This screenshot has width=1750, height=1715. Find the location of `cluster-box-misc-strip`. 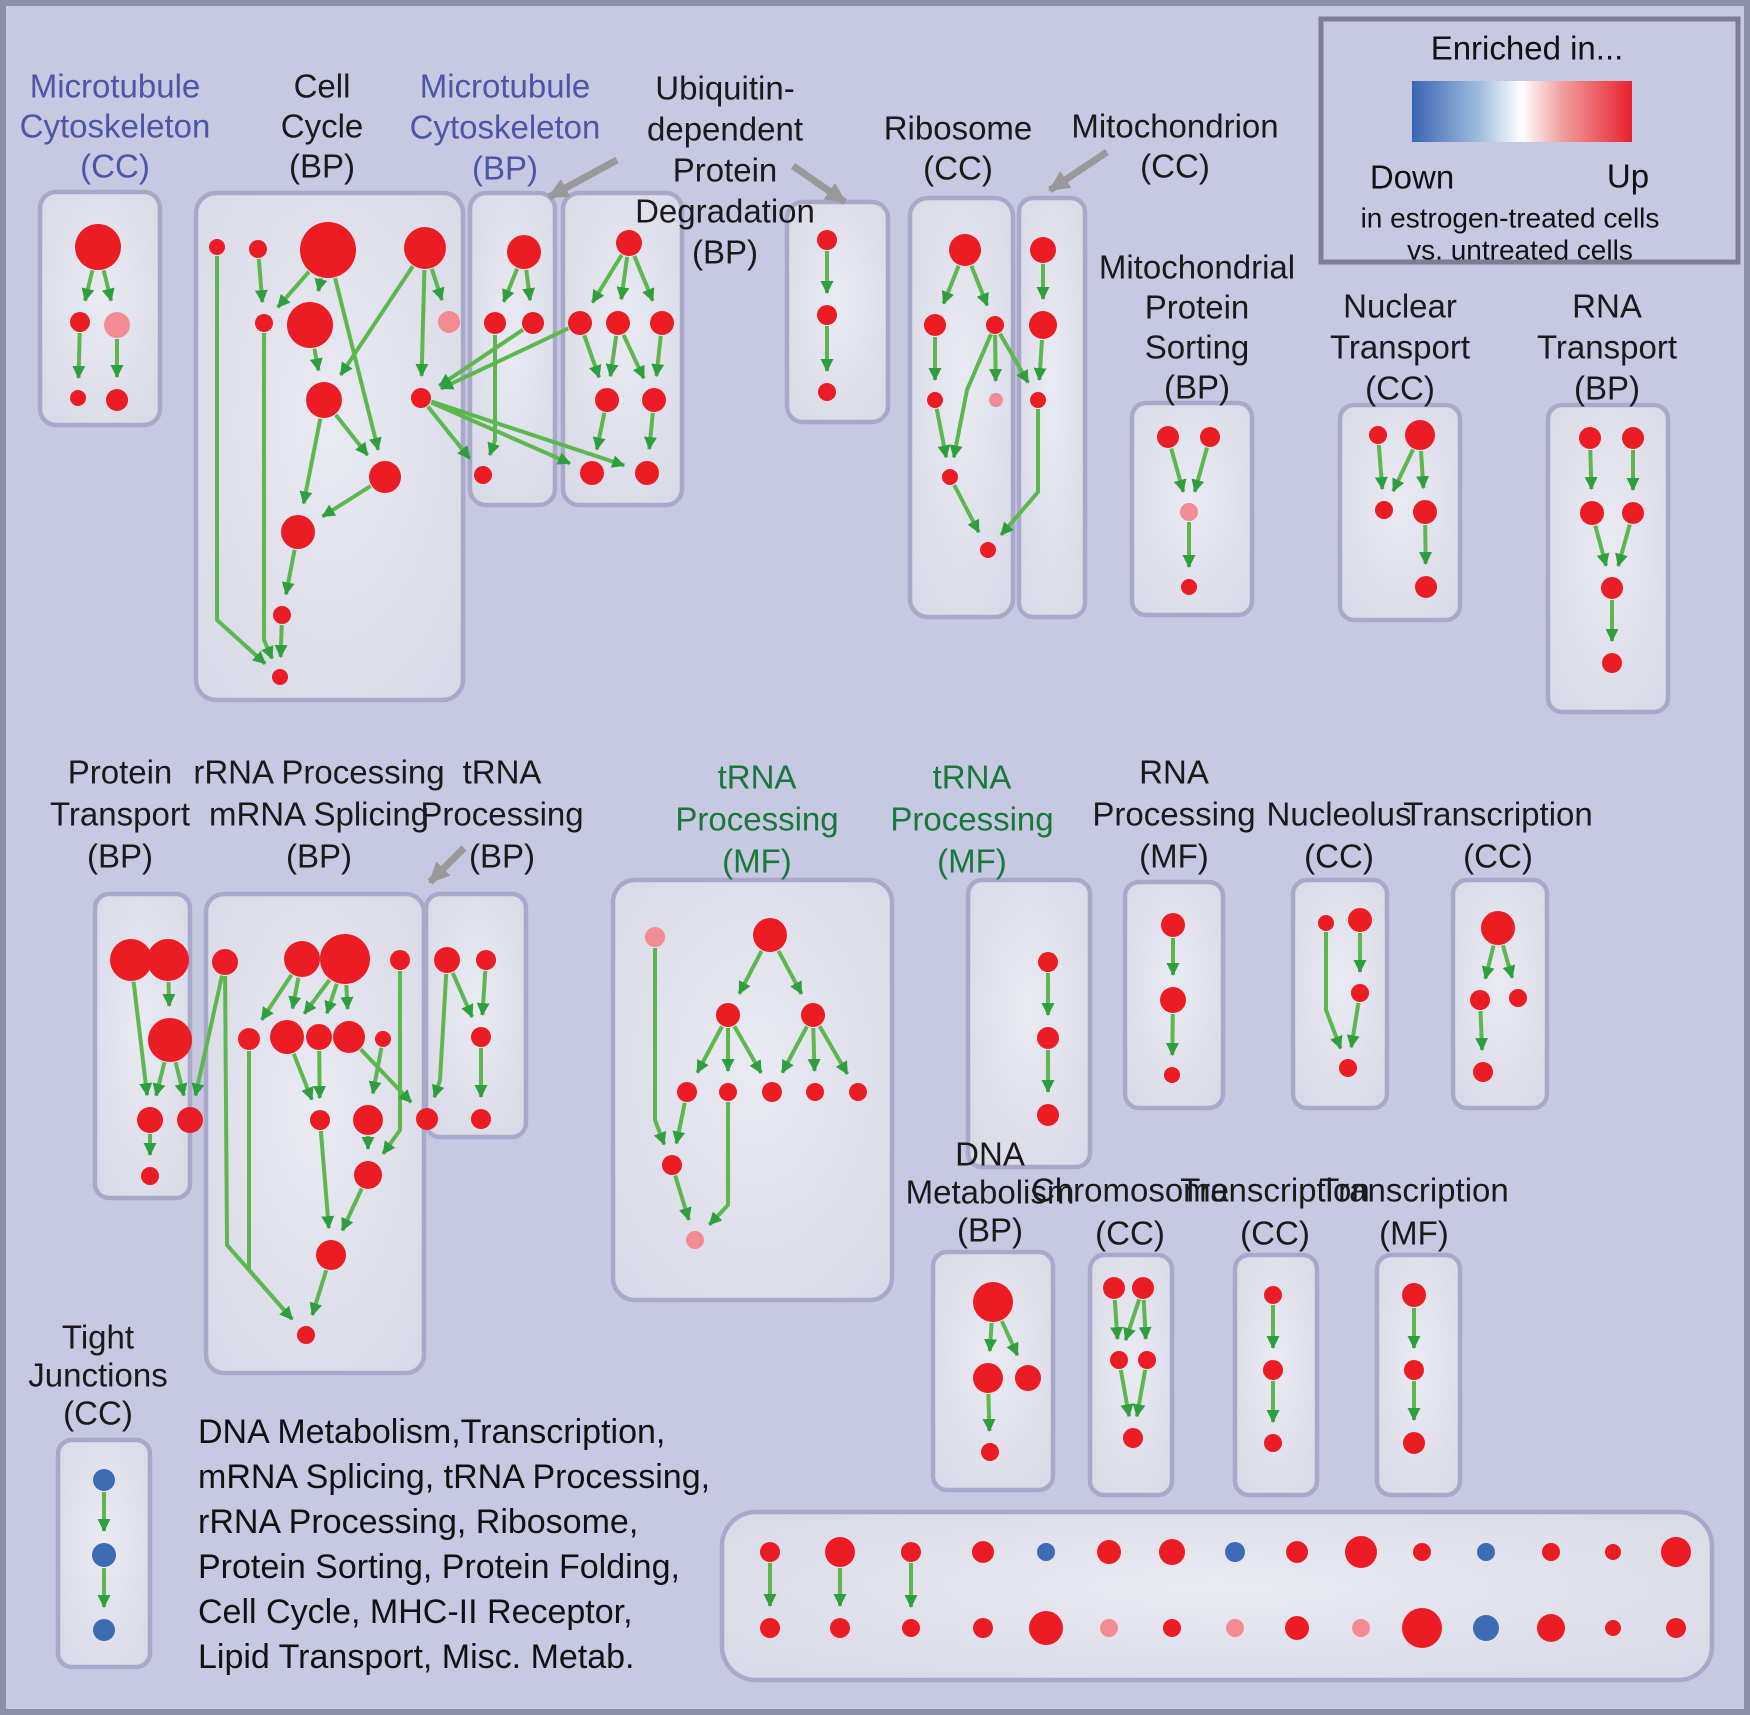

cluster-box-misc-strip is located at coordinates (1217, 1596).